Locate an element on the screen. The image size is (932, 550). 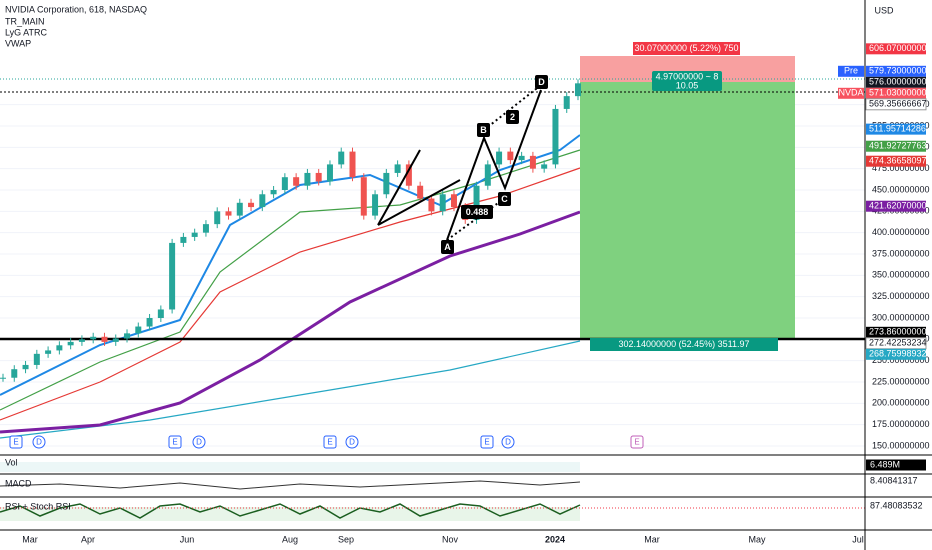
price-tick-label: 300.00000000 is located at coordinates (901, 317).